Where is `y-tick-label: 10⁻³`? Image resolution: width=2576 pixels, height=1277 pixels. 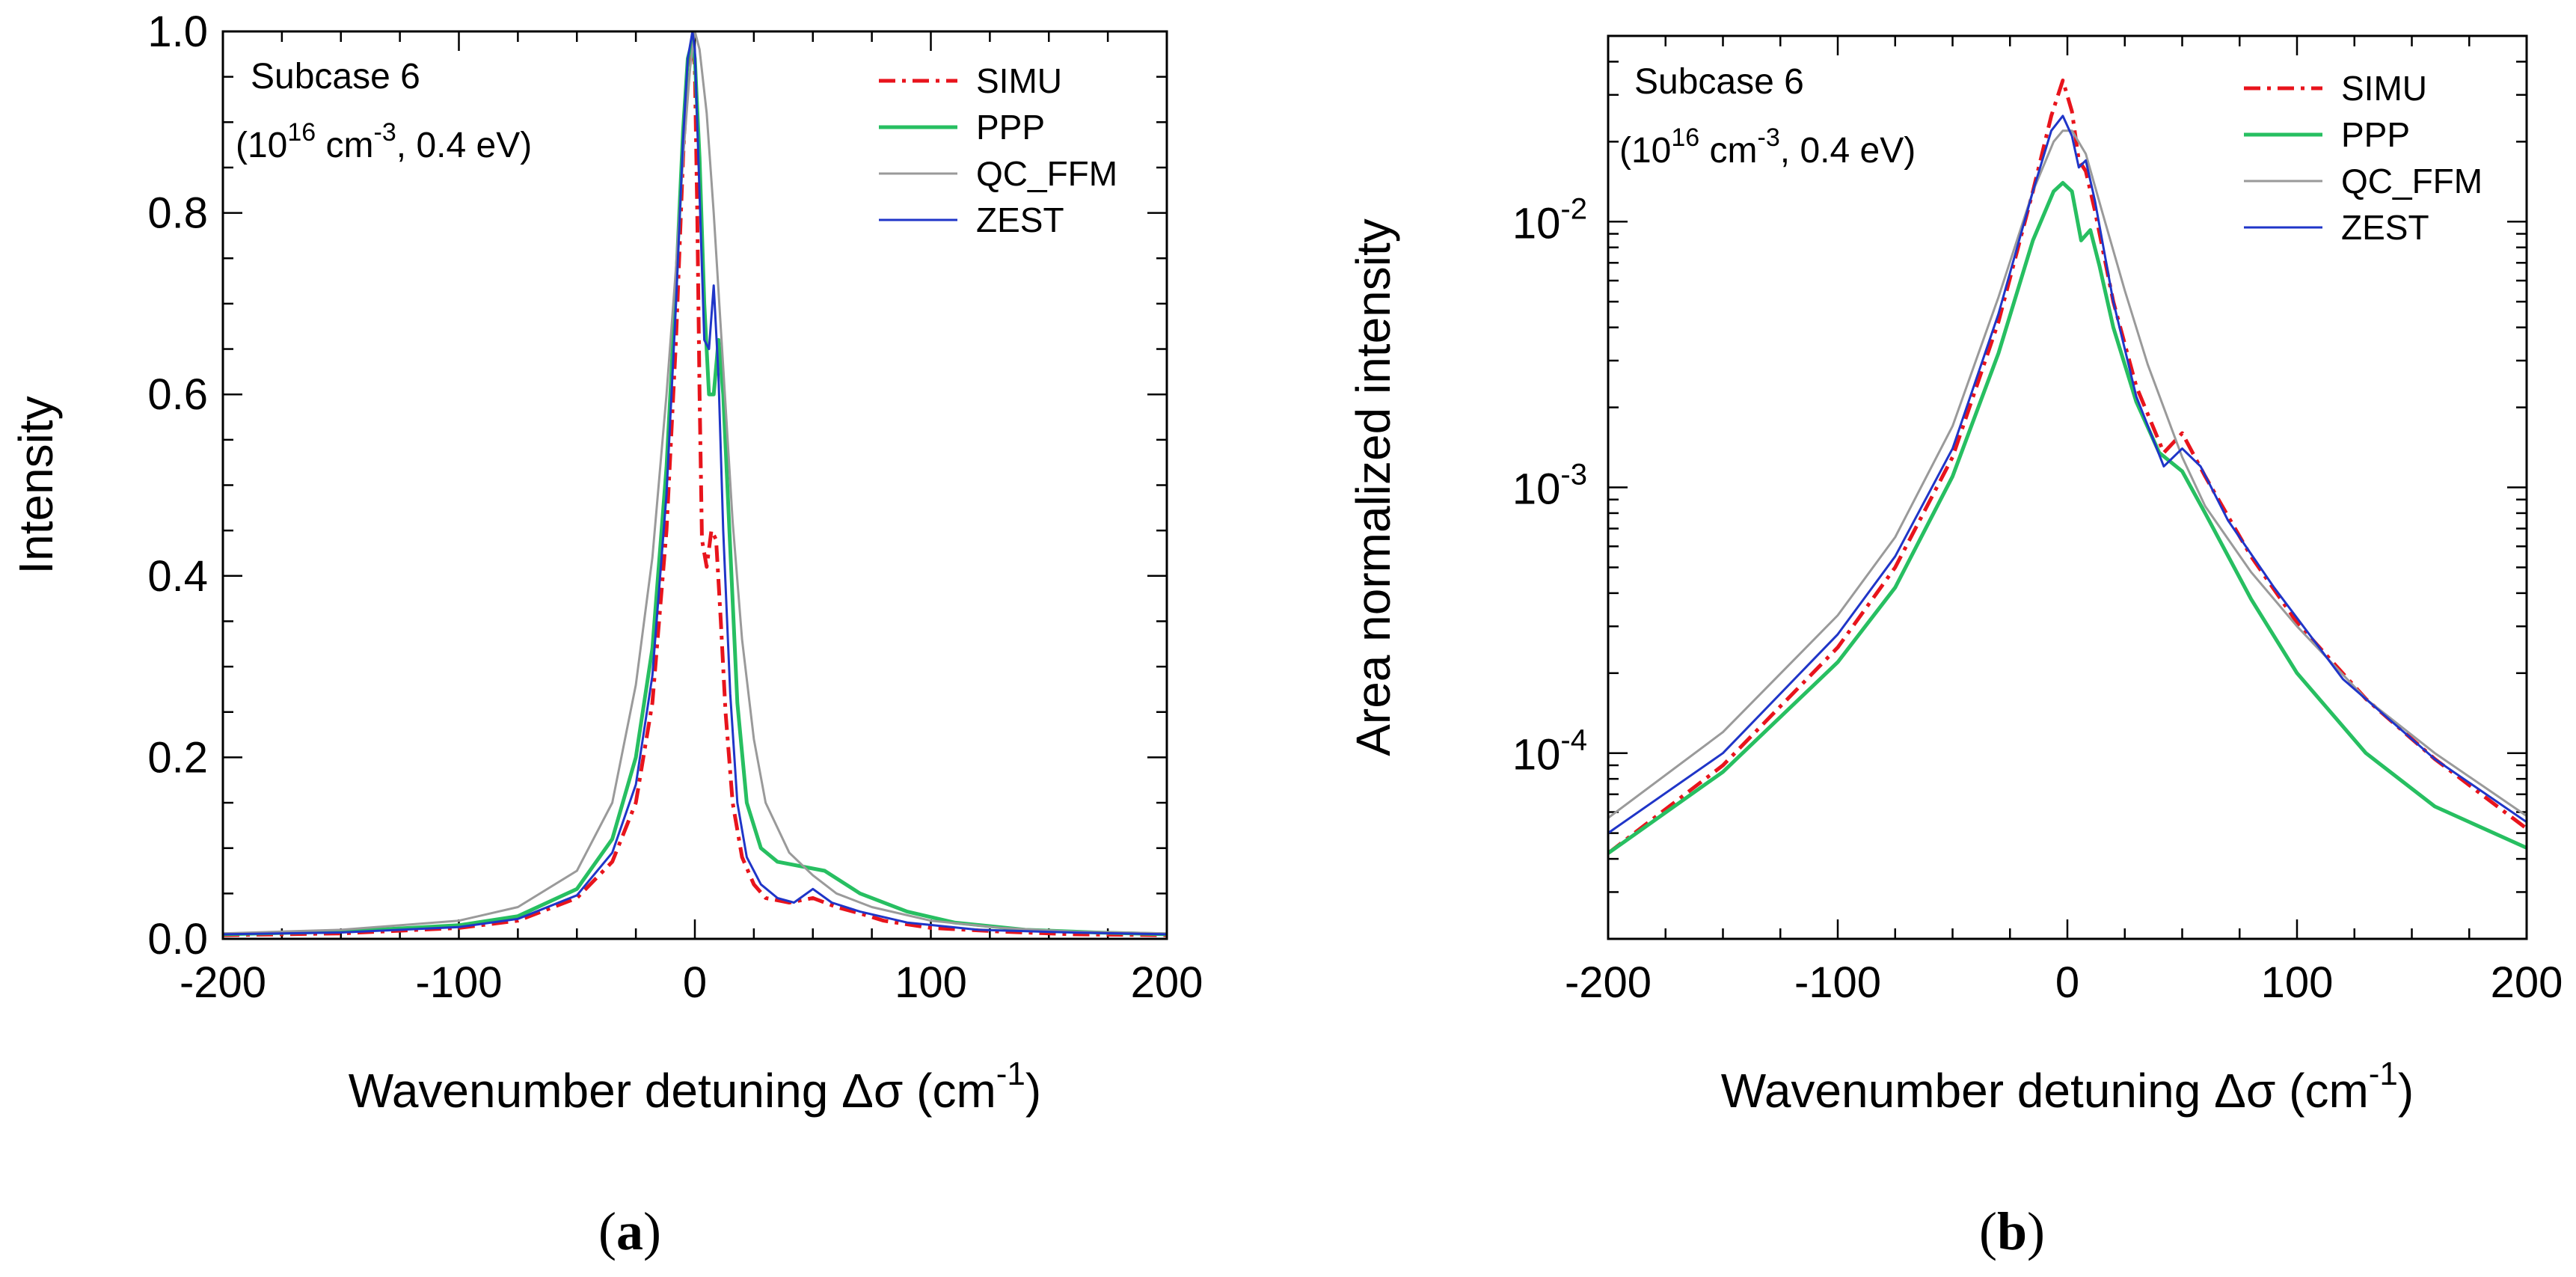
y-tick-label: 10⁻³ is located at coordinates (1549, 486).